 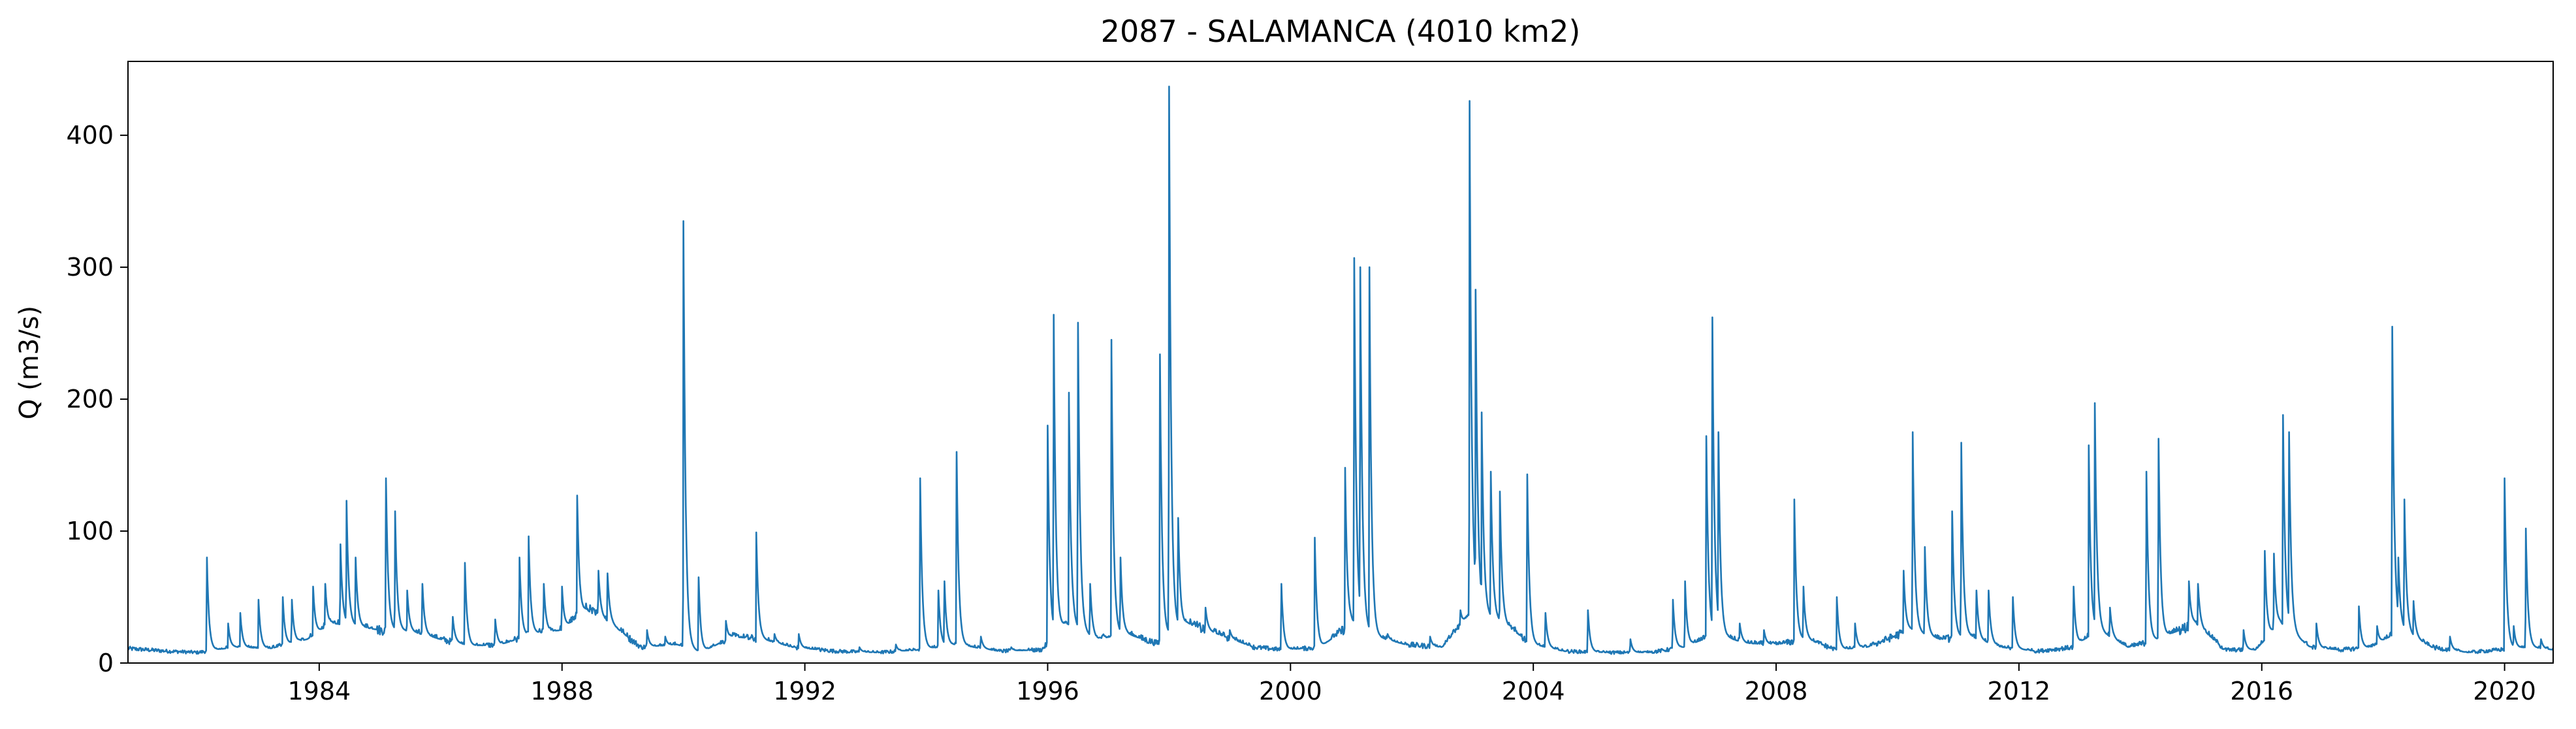 I want to click on y-tick-label: 300, so click(x=90, y=267).